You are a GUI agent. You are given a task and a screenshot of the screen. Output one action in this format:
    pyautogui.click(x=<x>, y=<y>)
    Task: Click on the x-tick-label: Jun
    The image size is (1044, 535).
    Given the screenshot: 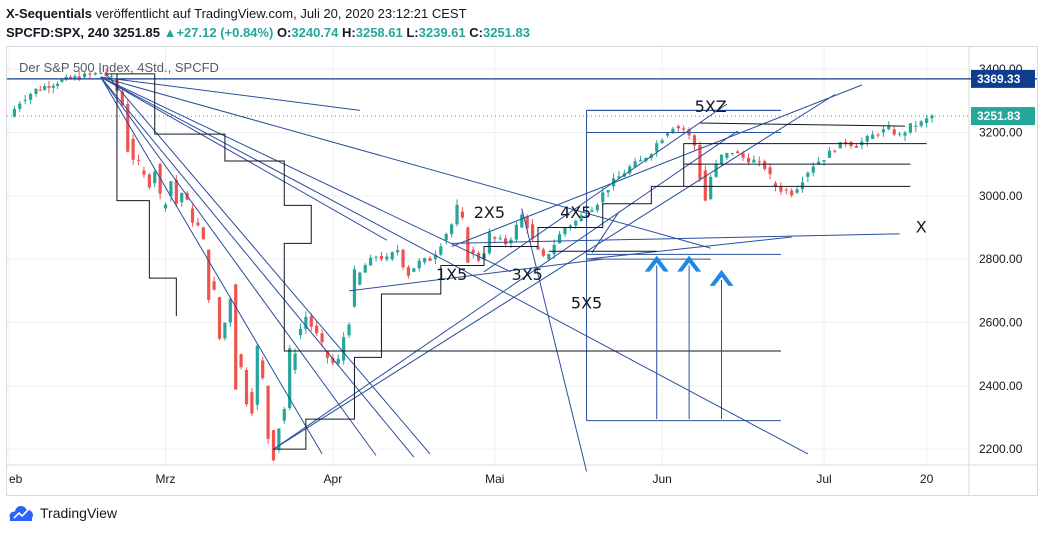 What is the action you would take?
    pyautogui.click(x=661, y=479)
    